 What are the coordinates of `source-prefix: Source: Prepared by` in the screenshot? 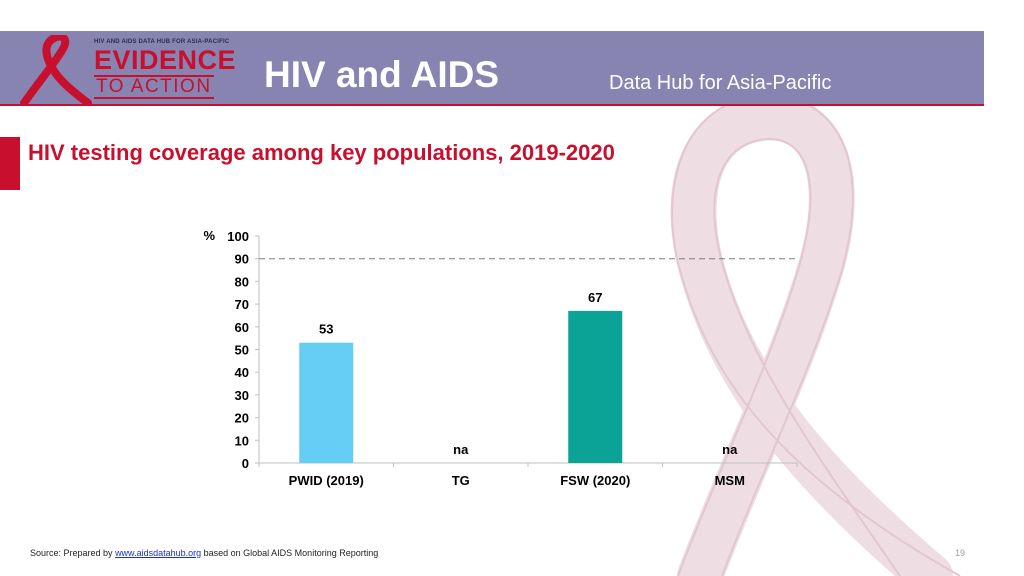 It's located at (73, 553).